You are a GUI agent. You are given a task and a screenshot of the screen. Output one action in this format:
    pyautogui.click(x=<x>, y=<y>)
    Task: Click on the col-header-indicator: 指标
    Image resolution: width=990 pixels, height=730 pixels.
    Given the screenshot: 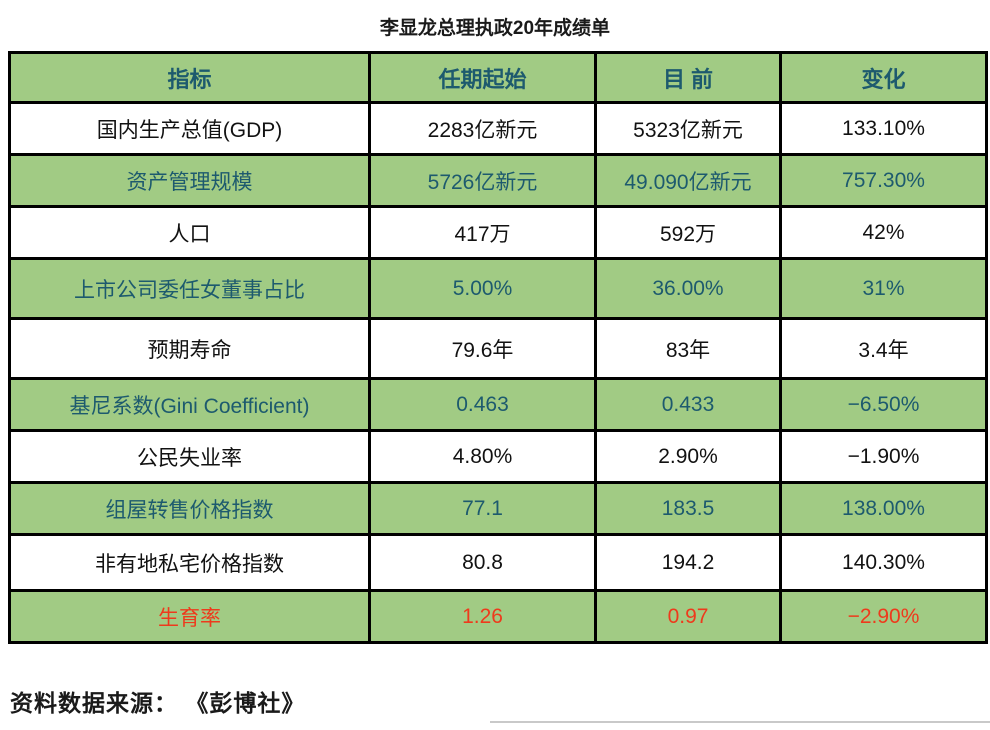 What is the action you would take?
    pyautogui.click(x=189, y=77)
    